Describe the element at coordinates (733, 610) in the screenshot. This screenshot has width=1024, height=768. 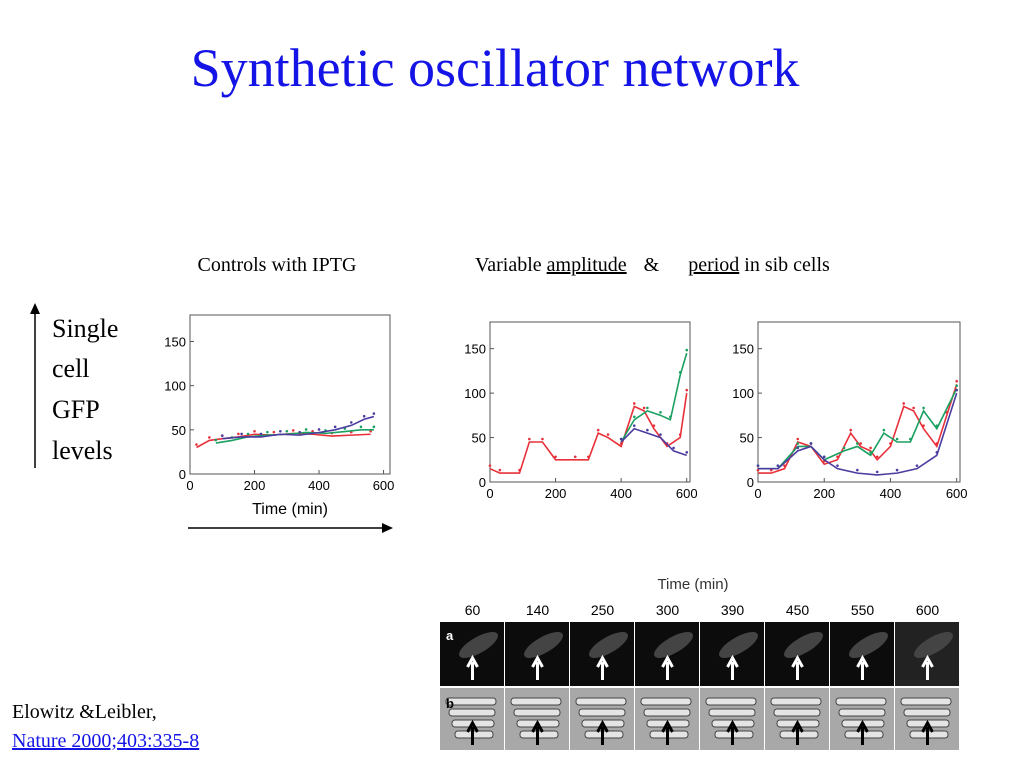
I see `frame-time: 390` at that location.